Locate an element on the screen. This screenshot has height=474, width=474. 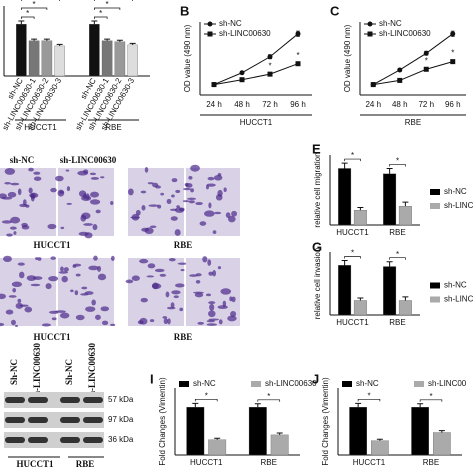
panel-letter: I is located at coordinates (152, 378).